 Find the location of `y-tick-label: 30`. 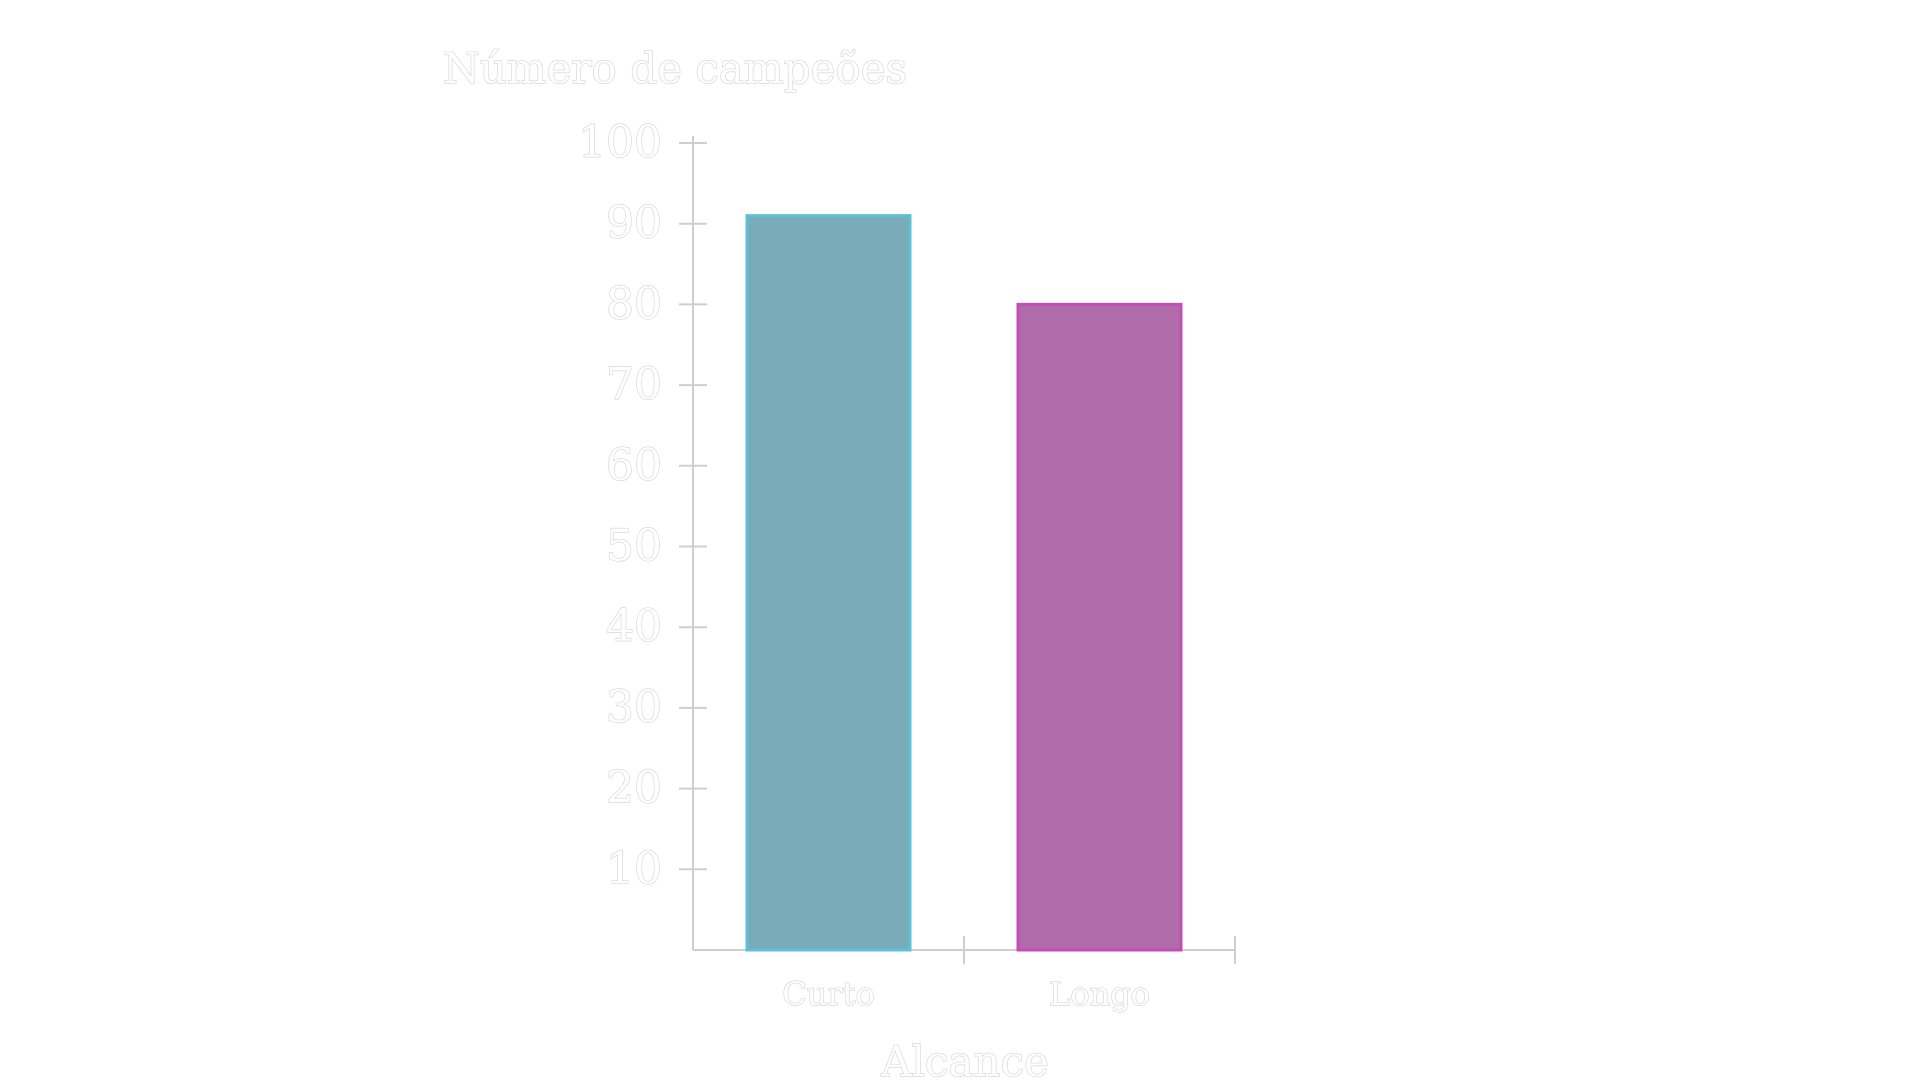

y-tick-label: 30 is located at coordinates (634, 707).